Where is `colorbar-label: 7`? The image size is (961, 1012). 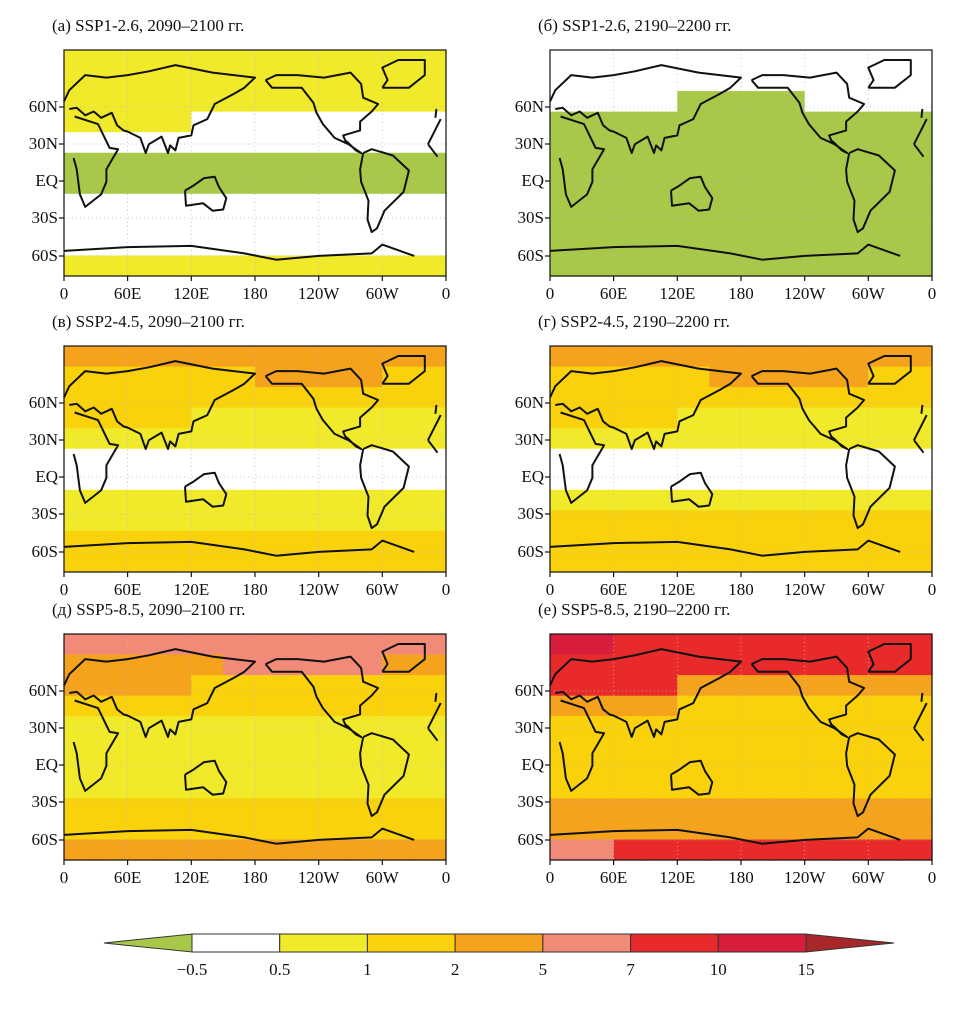 colorbar-label: 7 is located at coordinates (630, 969).